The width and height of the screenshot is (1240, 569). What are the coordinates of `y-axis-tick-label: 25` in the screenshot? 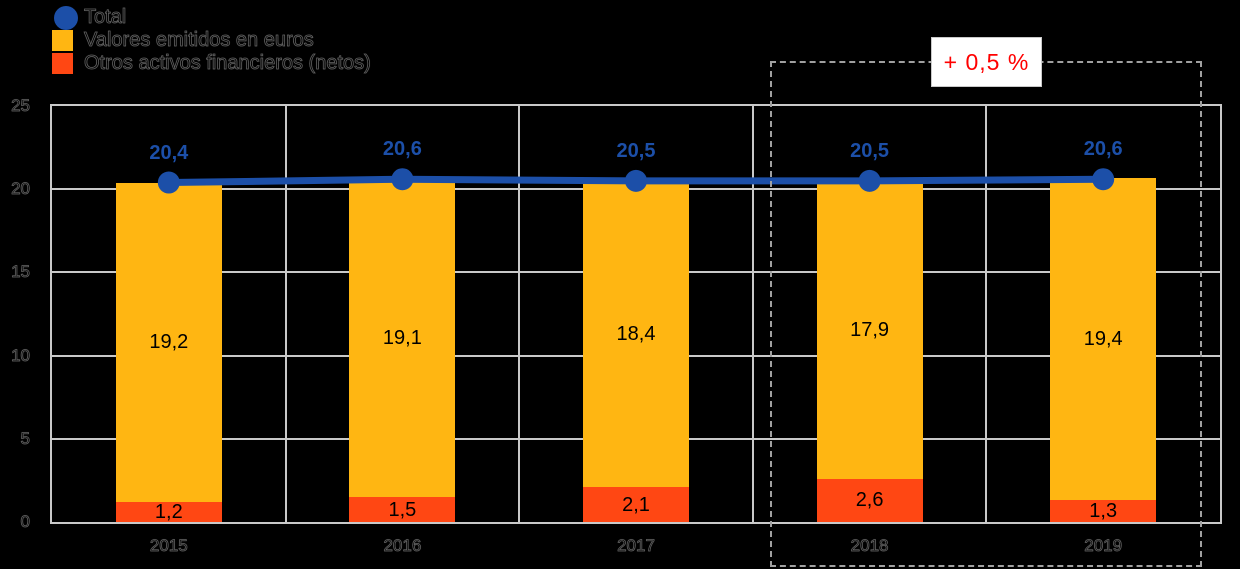 It's located at (21, 106).